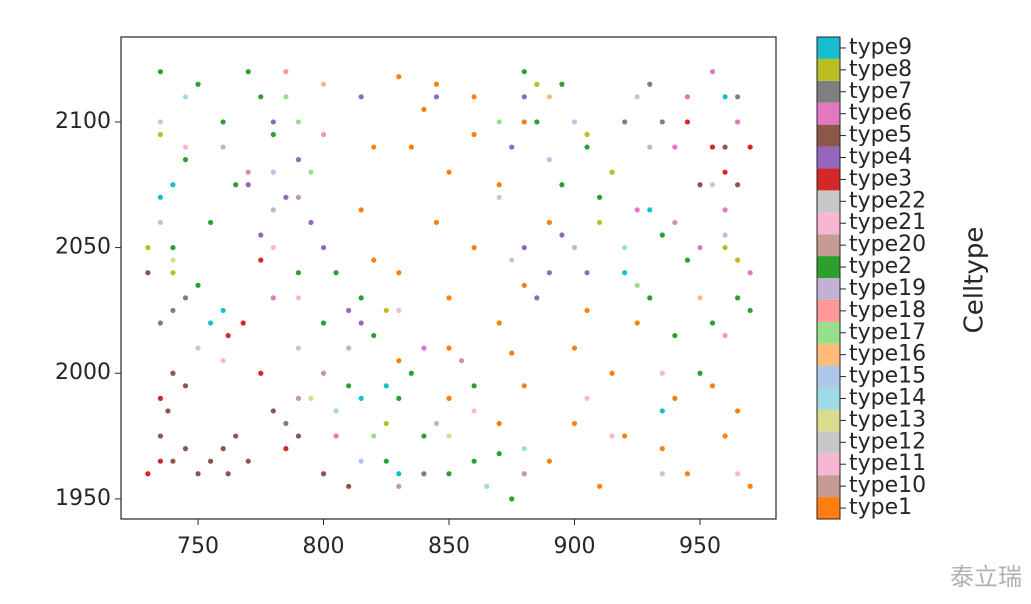 The width and height of the screenshot is (1031, 604). What do you see at coordinates (83, 498) in the screenshot?
I see `y-tick-label: 1950` at bounding box center [83, 498].